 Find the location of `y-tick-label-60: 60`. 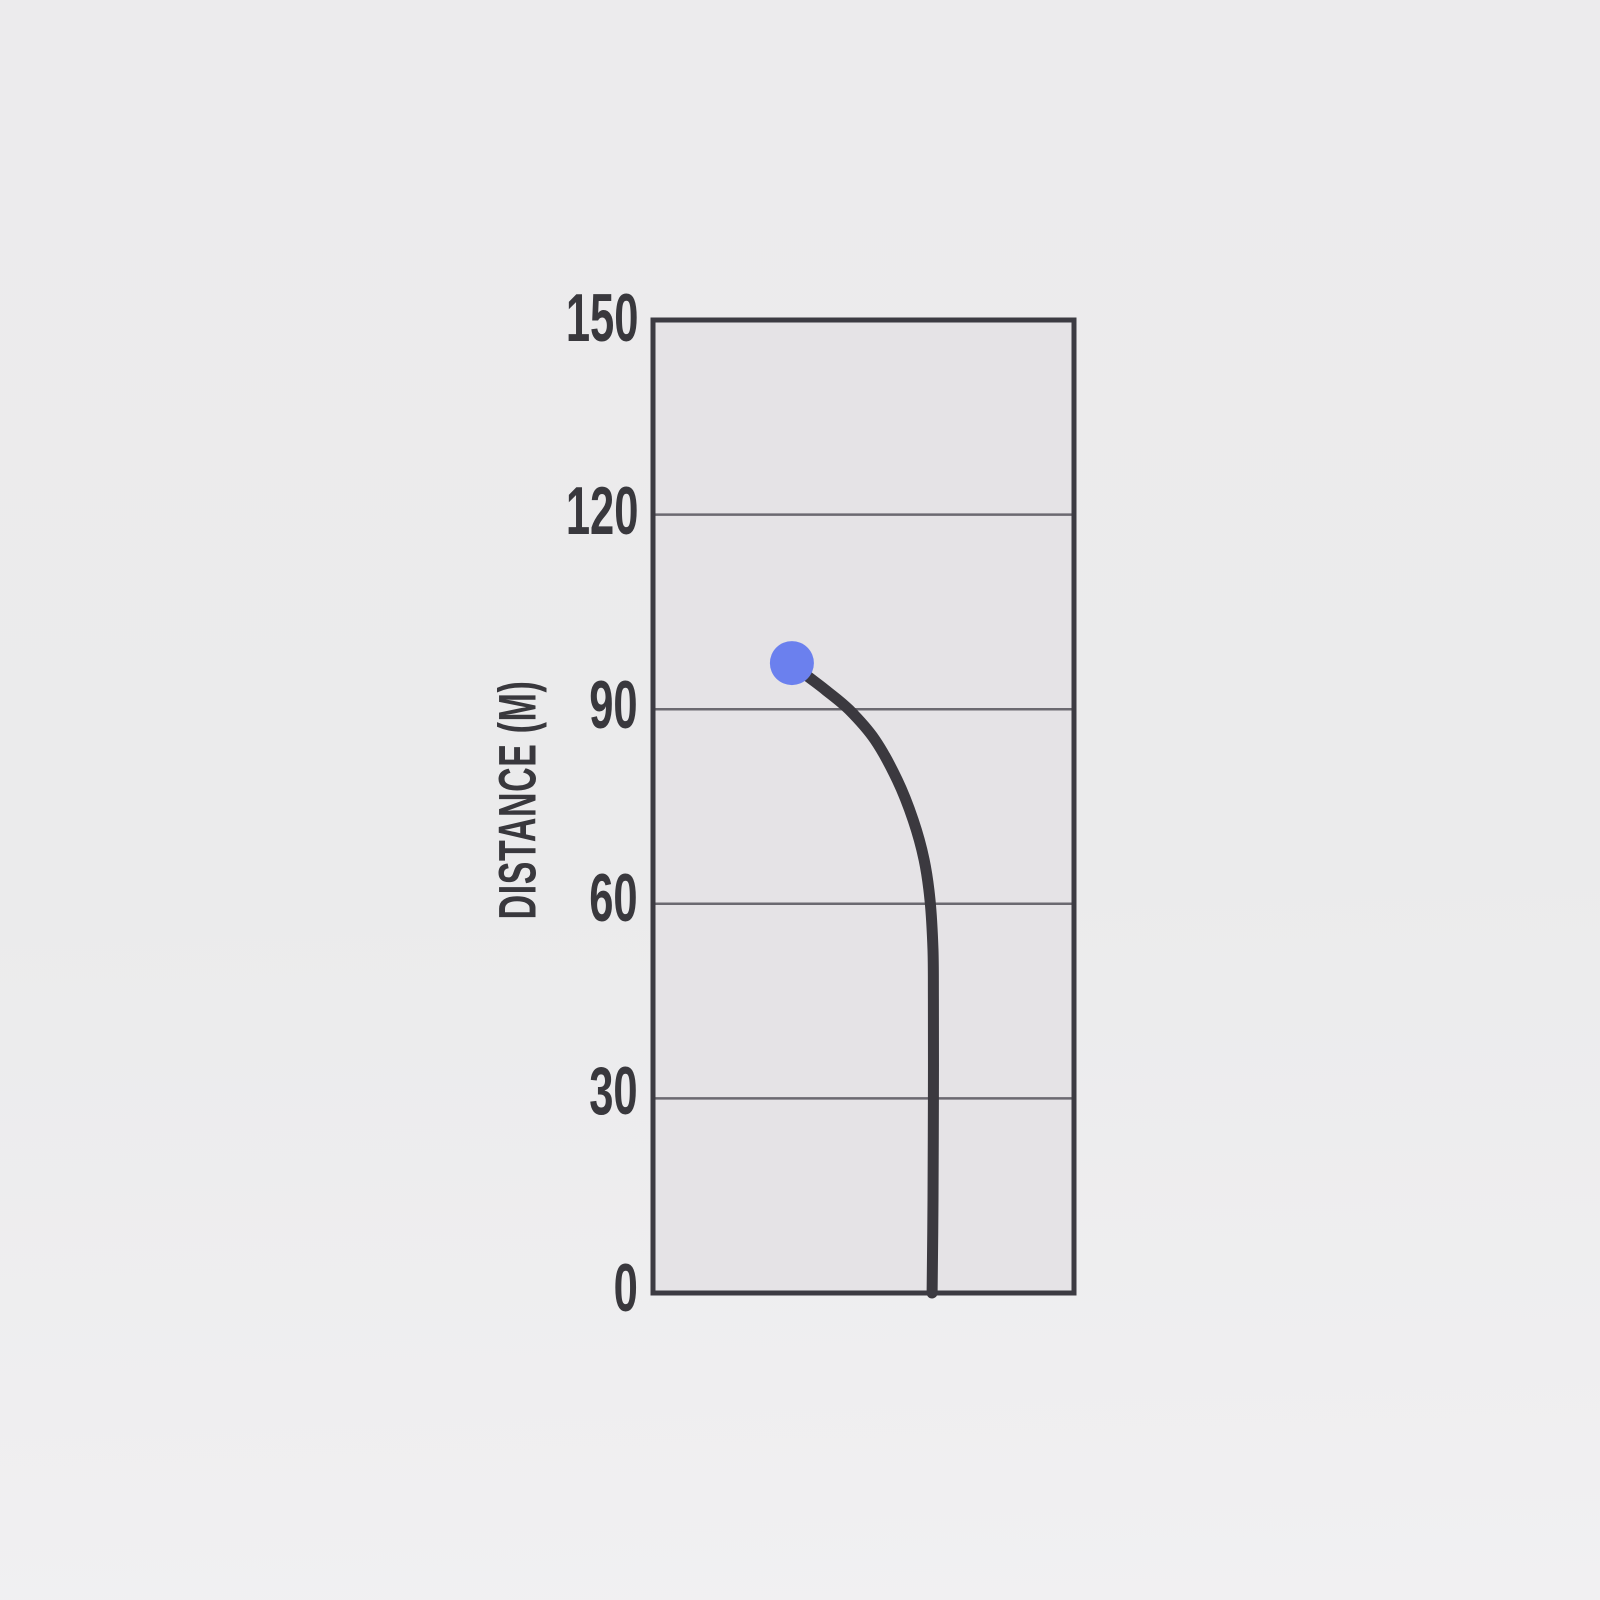

y-tick-label-60: 60 is located at coordinates (613, 898).